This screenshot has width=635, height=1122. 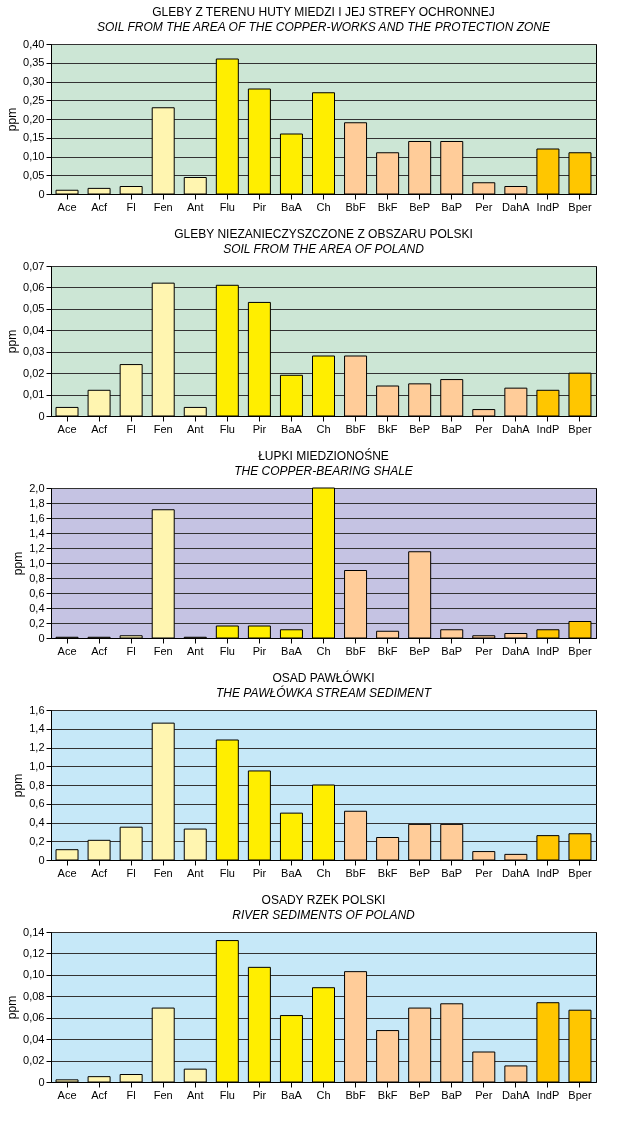 I want to click on chart-subtitle: THE COPPER-BEARING SHALE, so click(x=324, y=471).